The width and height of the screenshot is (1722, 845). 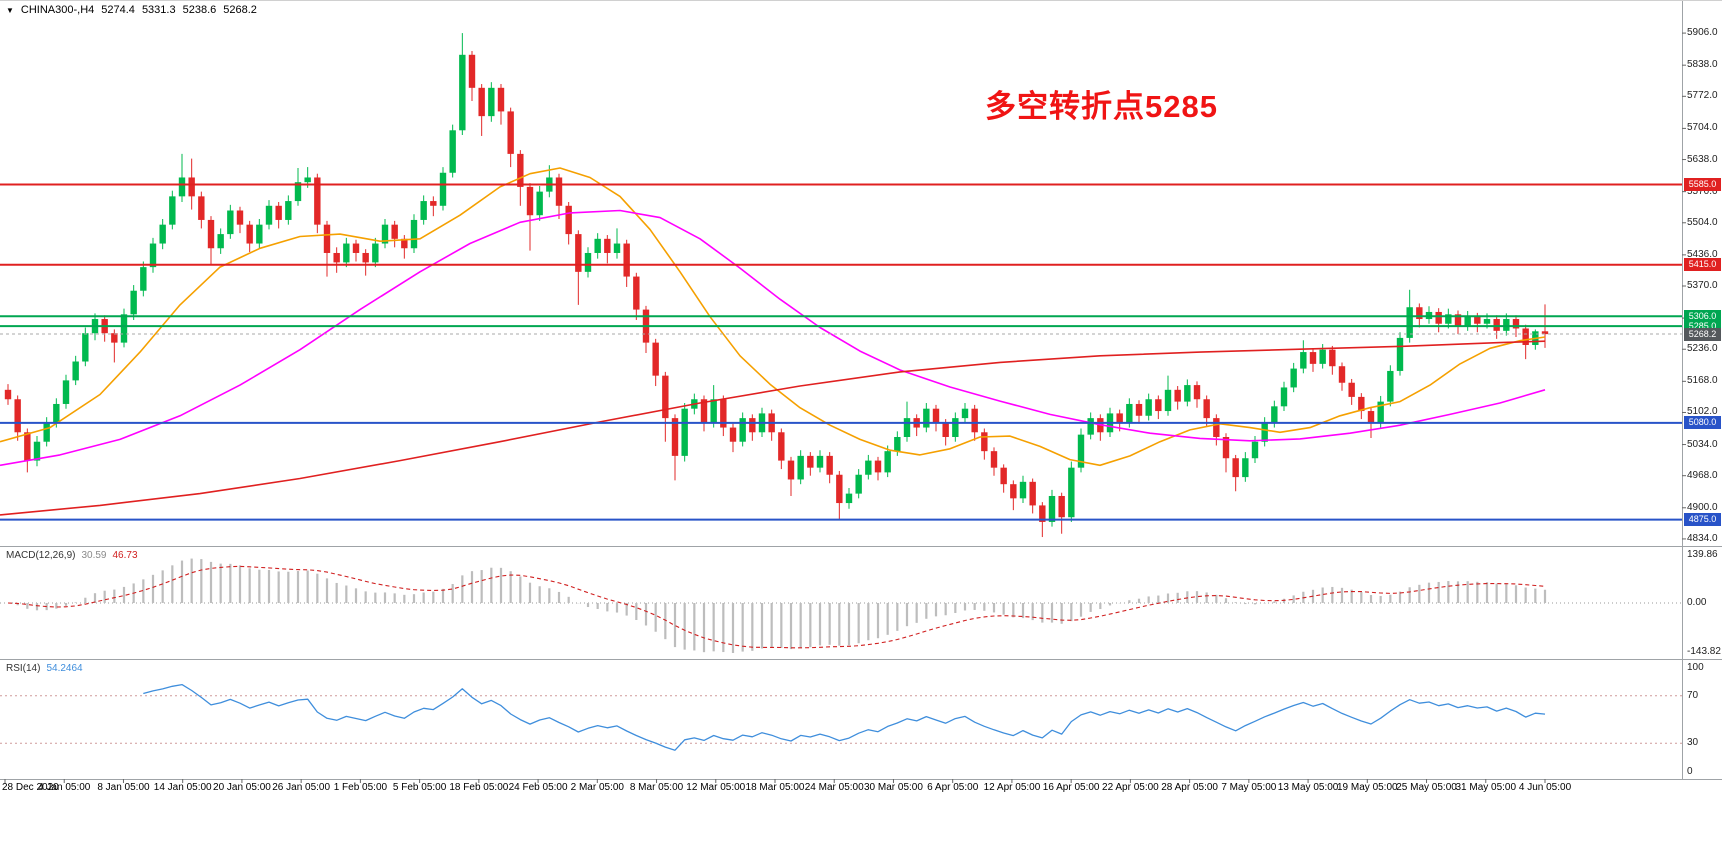 I want to click on time-axis-label: 4 Jan 05:00, so click(x=64, y=787).